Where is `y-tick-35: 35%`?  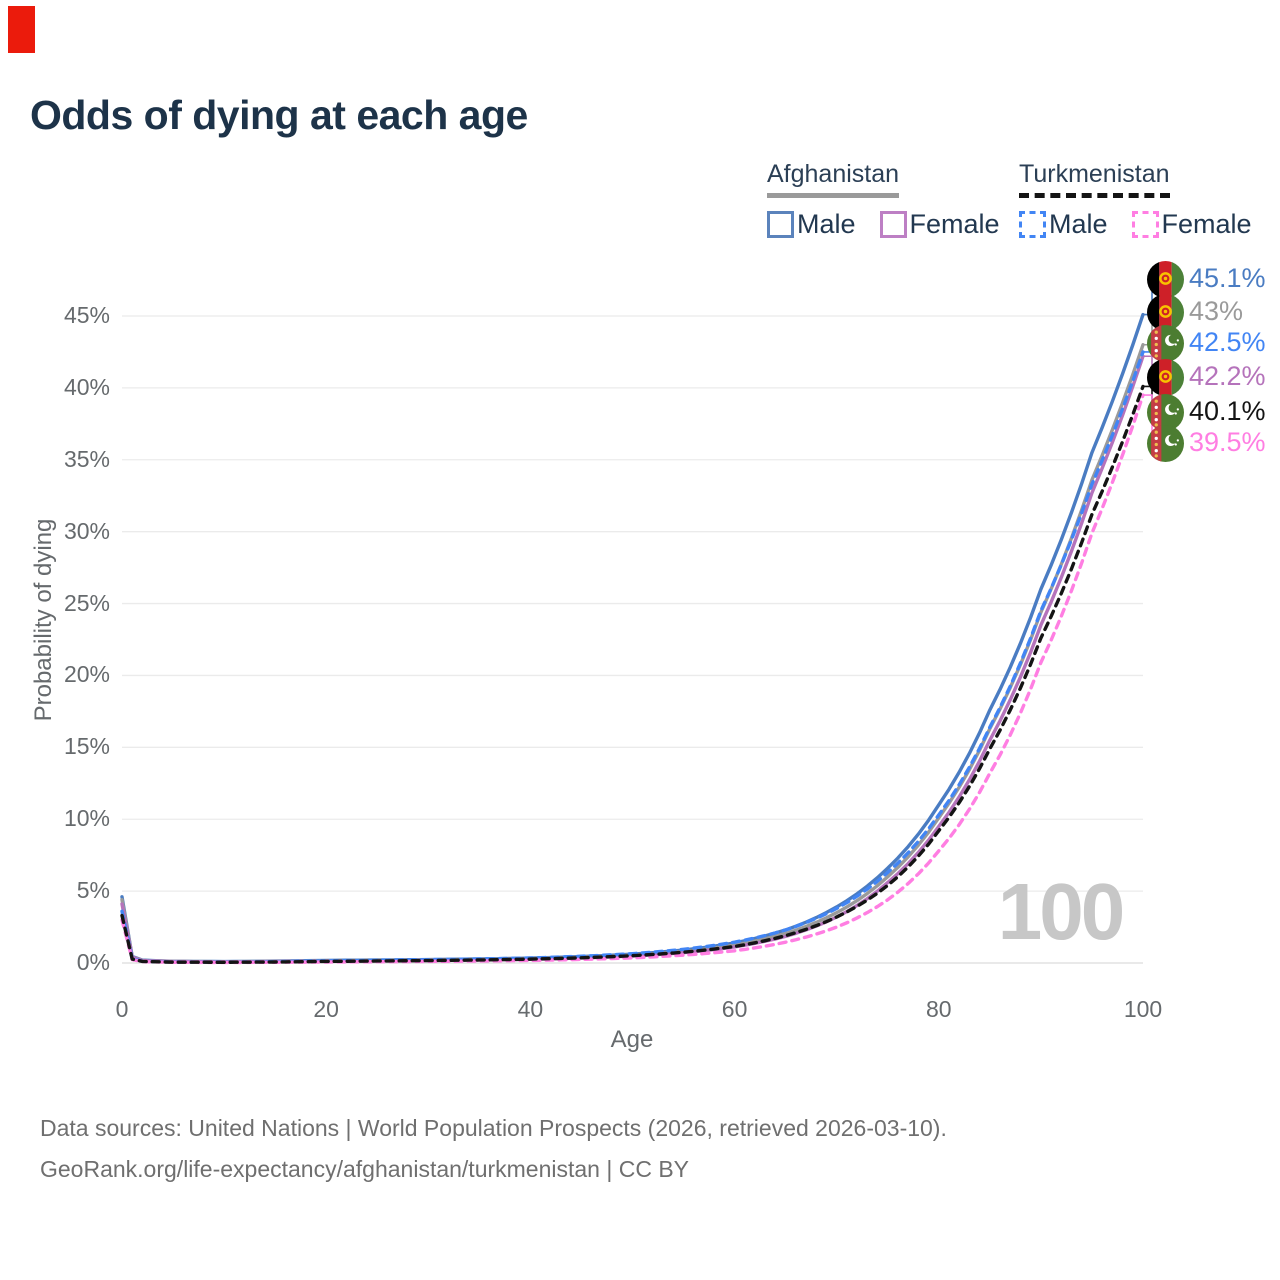 y-tick-35: 35% is located at coordinates (86, 458).